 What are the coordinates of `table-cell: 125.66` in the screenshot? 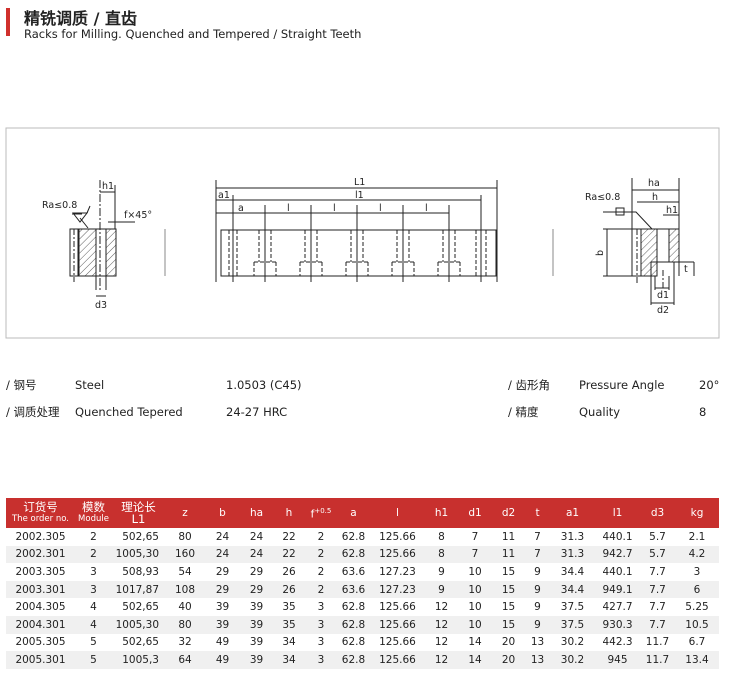 It's located at (397, 607).